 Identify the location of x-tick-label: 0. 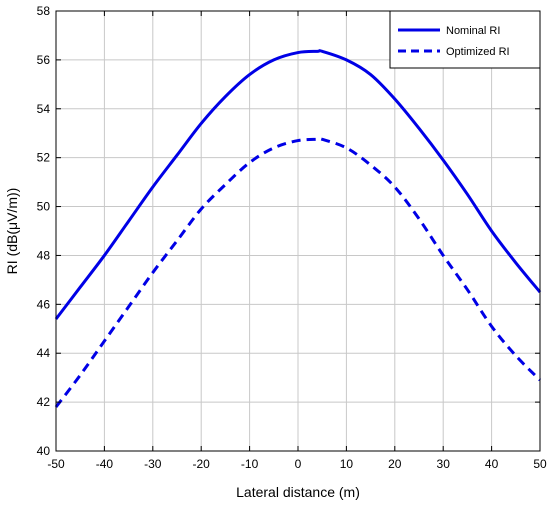
(298, 464).